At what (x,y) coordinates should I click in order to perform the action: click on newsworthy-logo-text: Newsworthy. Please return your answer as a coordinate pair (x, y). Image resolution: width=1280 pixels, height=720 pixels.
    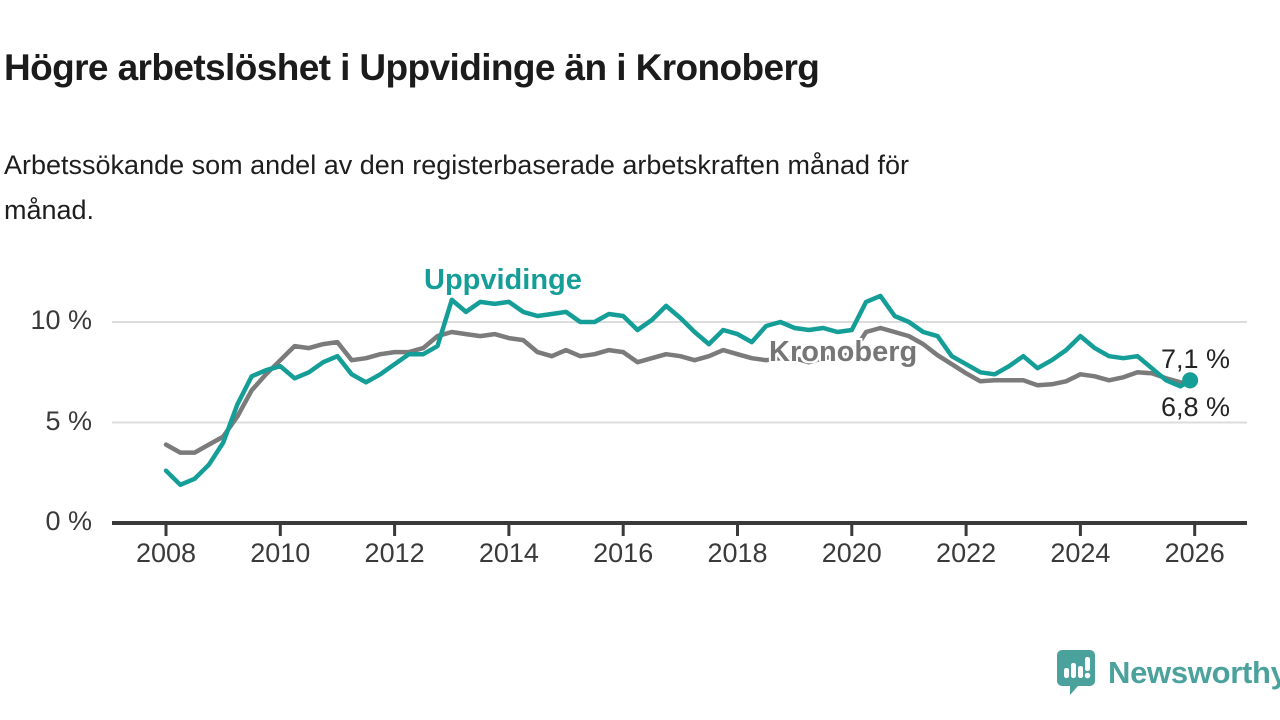
    Looking at the image, I should click on (1194, 672).